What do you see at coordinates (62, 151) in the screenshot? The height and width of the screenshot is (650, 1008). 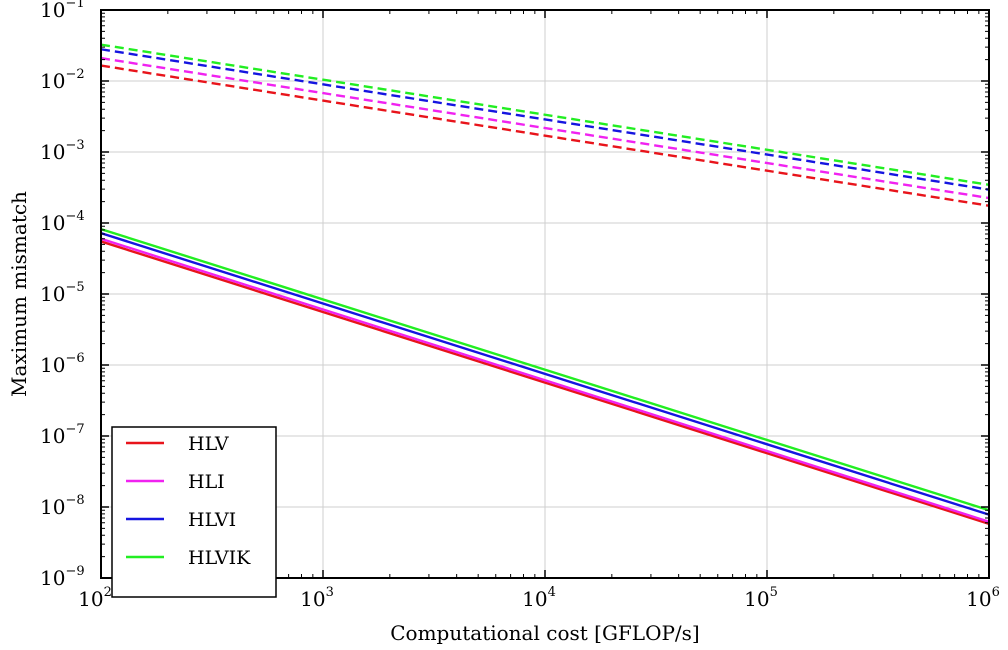 I see `y-tick-label: 10⁻³` at bounding box center [62, 151].